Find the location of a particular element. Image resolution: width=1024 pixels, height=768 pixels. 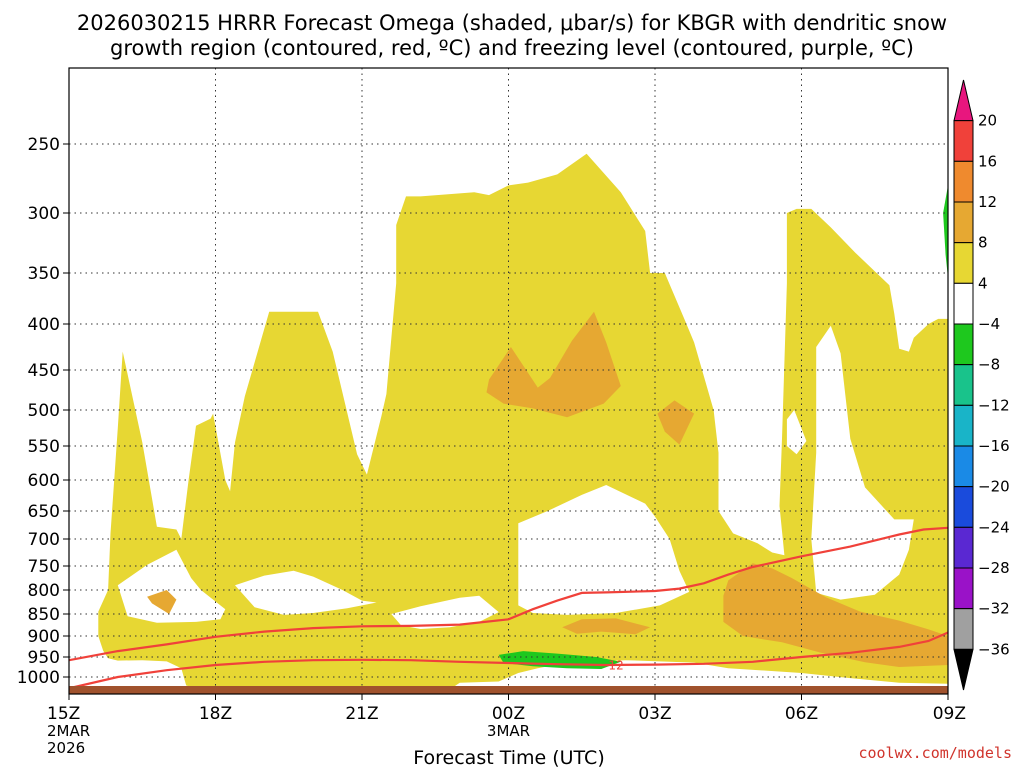

colorbar-label-1: 16 is located at coordinates (987, 161).